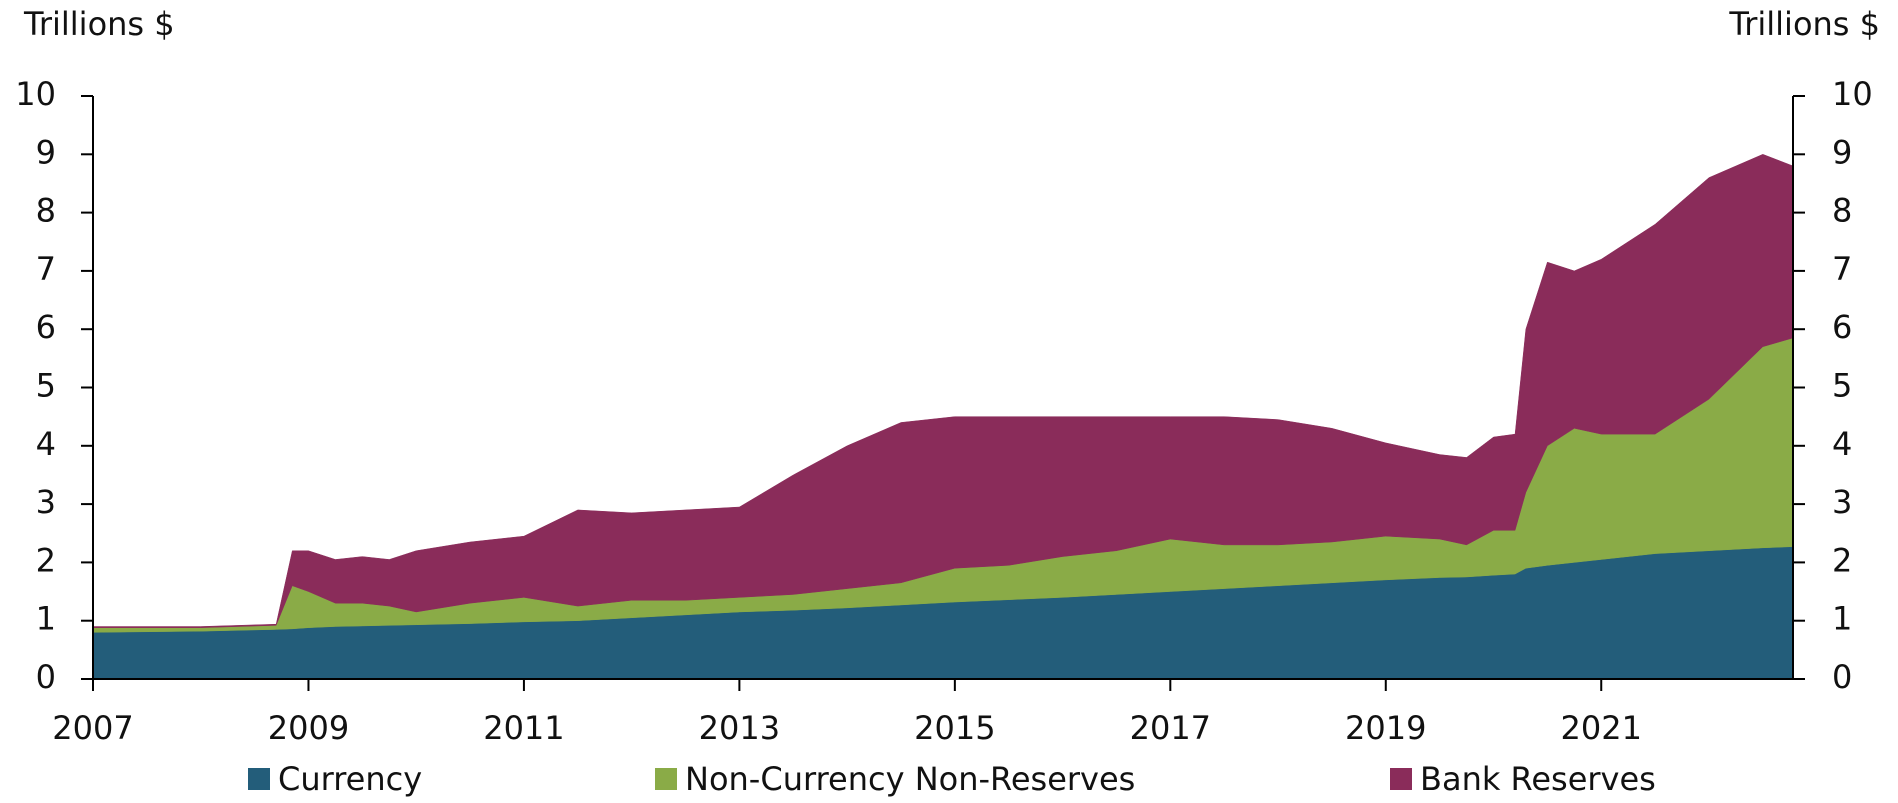 This screenshot has height=803, width=1898. What do you see at coordinates (910, 779) in the screenshot?
I see `legend-label: Non-Currency Non-Reserves` at bounding box center [910, 779].